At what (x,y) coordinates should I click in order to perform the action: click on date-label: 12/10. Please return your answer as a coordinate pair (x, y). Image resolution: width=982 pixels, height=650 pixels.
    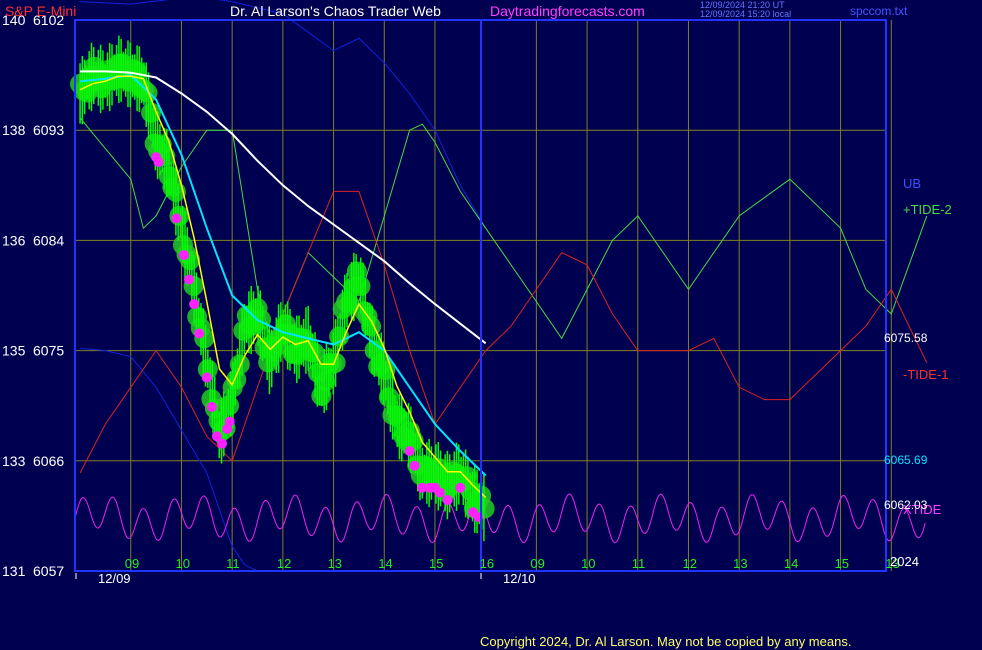
    Looking at the image, I should click on (519, 578).